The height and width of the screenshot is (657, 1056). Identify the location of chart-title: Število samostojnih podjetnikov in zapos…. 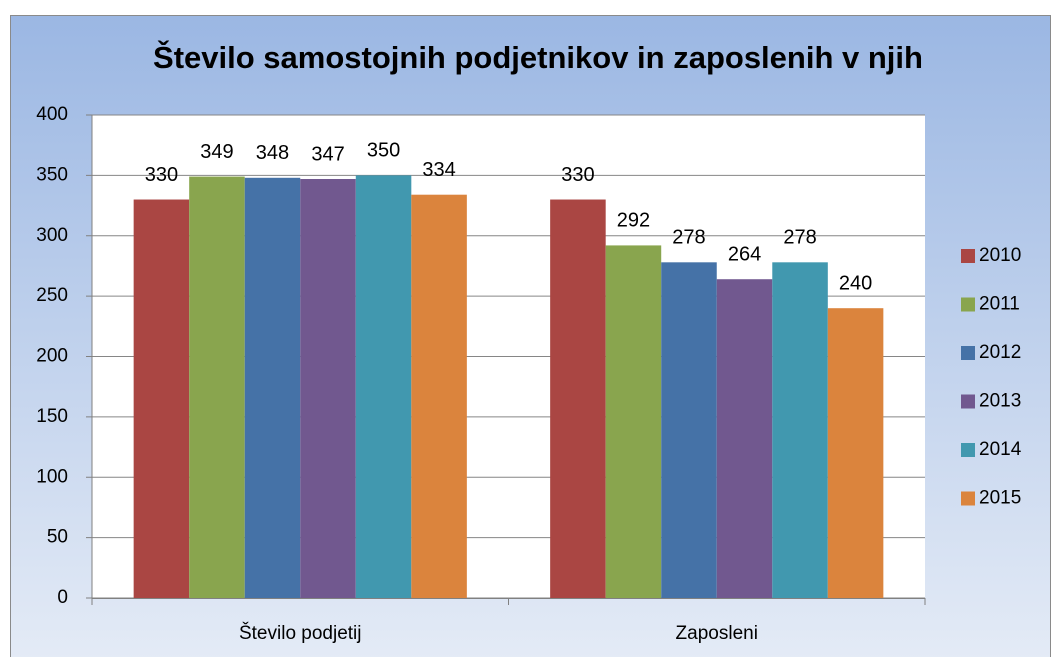
(538, 57).